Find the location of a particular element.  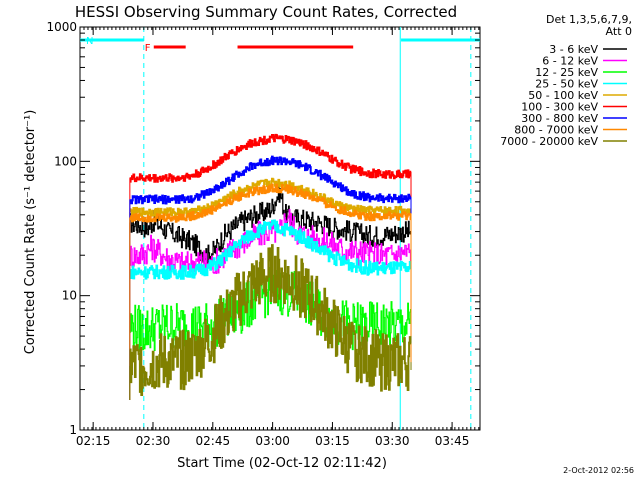

y-axis-label: Corrected Count Rate (s⁻¹ detector⁻¹) is located at coordinates (30, 232).